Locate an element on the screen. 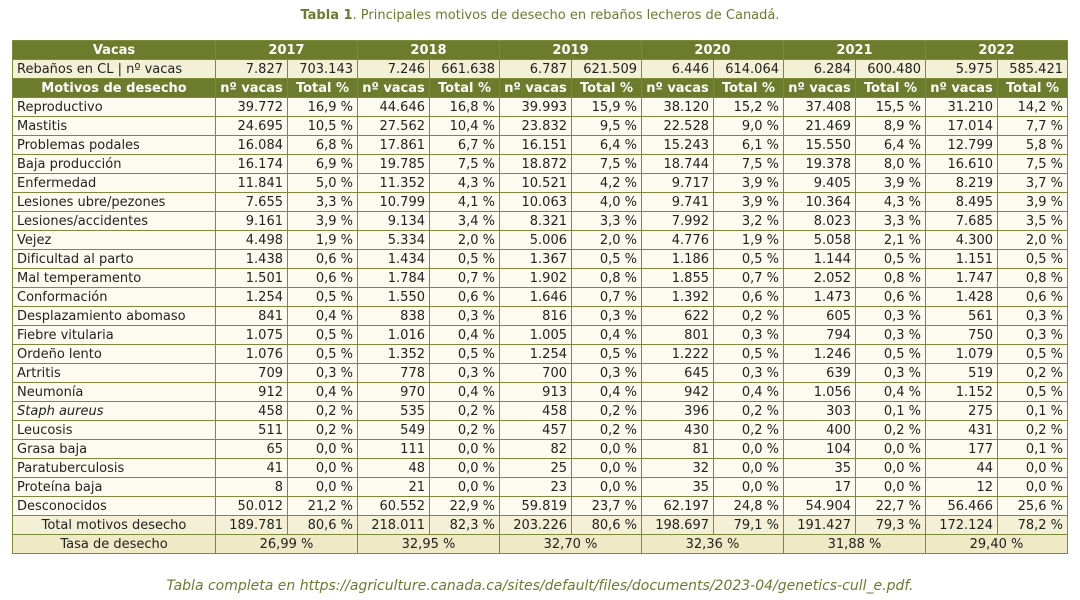  cow-count: 10.364 is located at coordinates (819, 202).